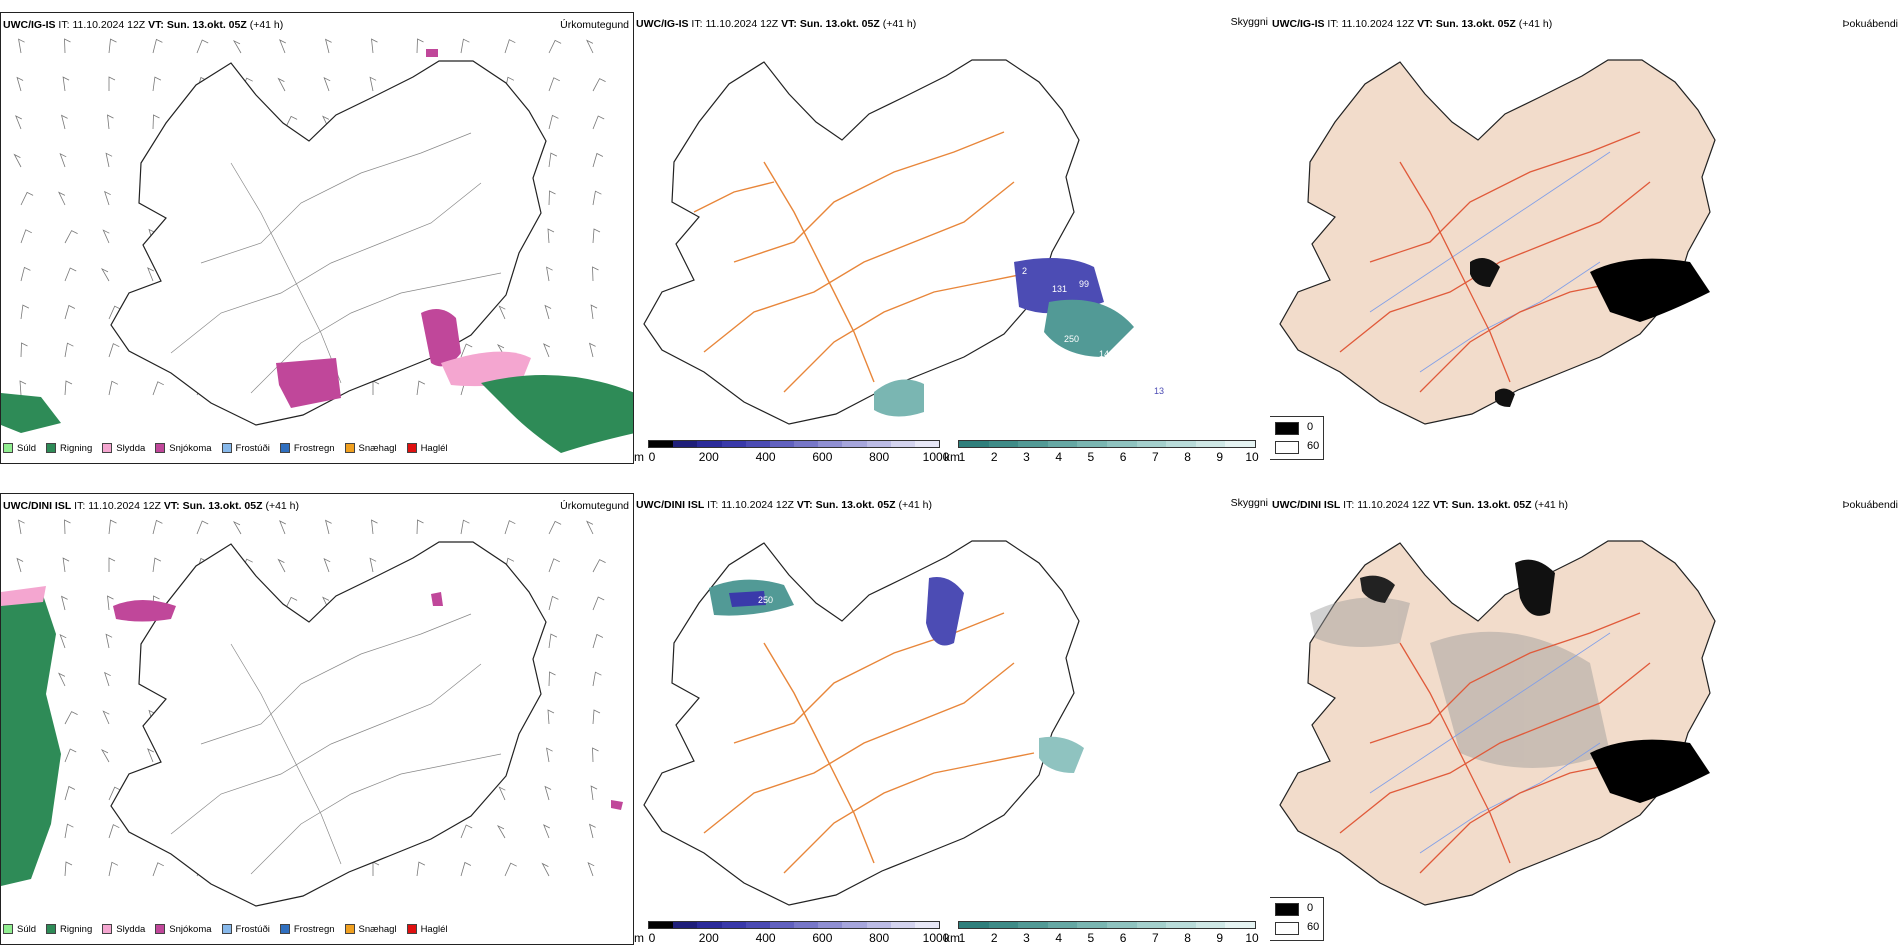 The height and width of the screenshot is (950, 1900). What do you see at coordinates (994, 938) in the screenshot?
I see `colorbar-tick-label: 2` at bounding box center [994, 938].